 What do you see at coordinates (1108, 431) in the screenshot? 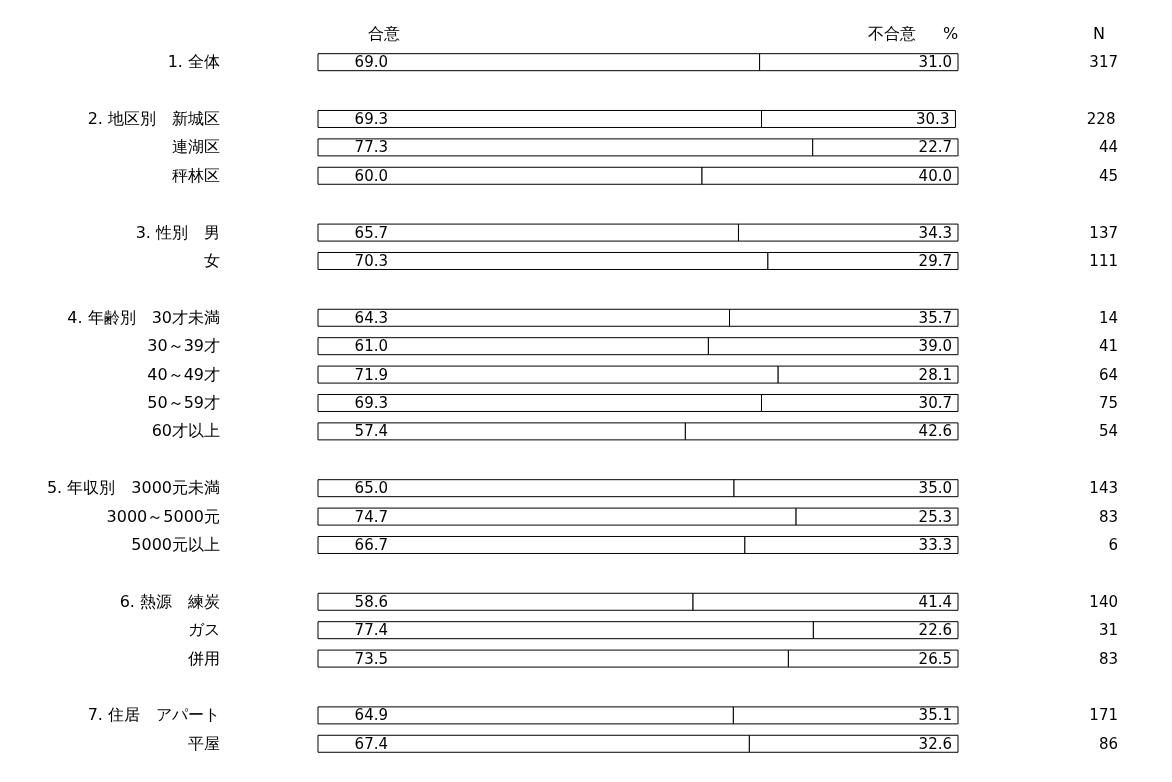
I see `text: 54` at bounding box center [1108, 431].